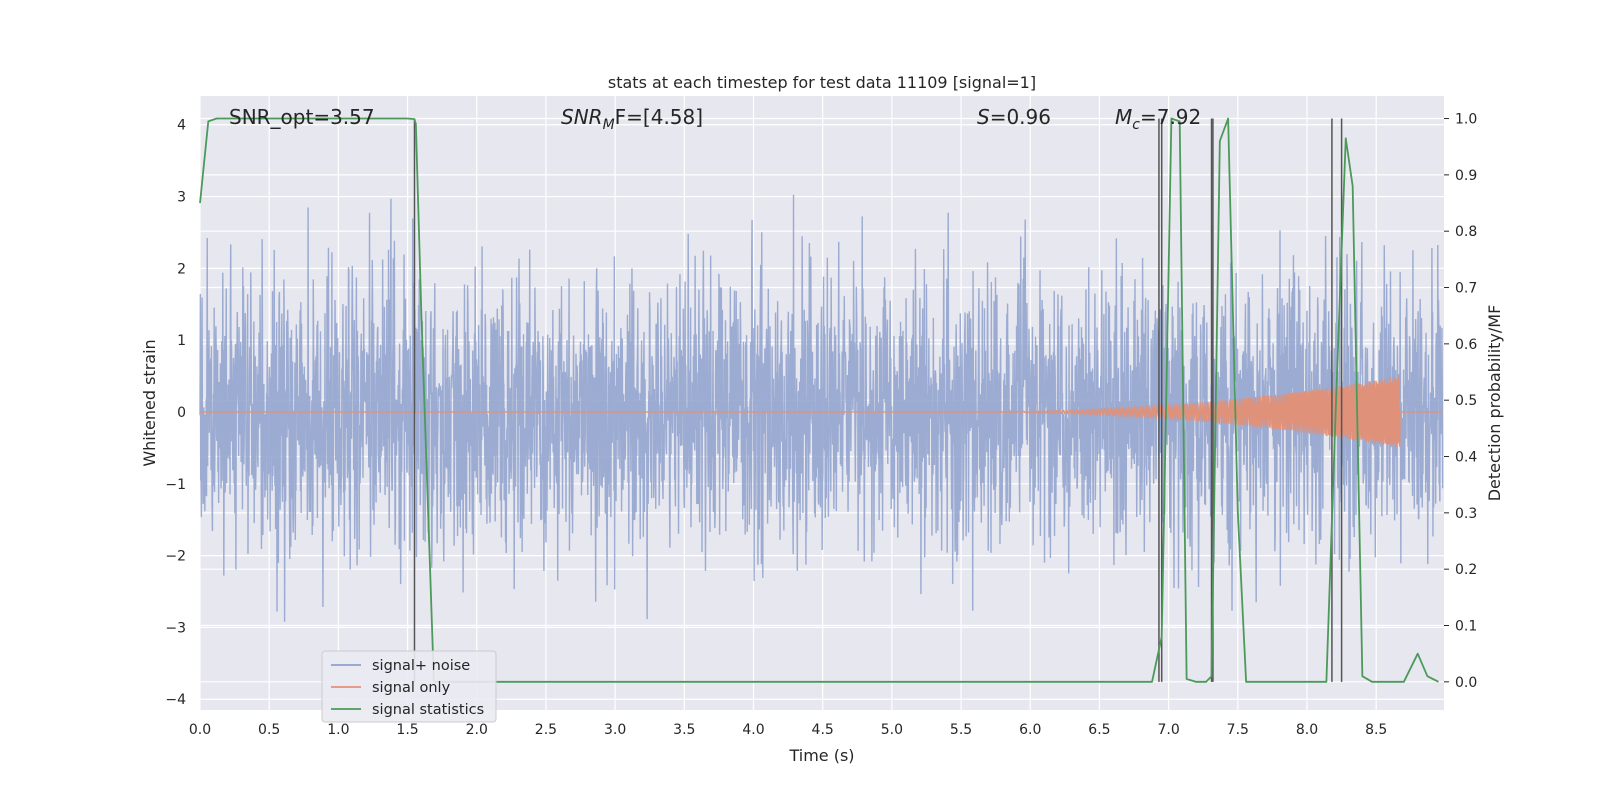 This screenshot has width=1600, height=800. What do you see at coordinates (1466, 289) in the screenshot?
I see `y-right-tick-label-3: 0.7` at bounding box center [1466, 289].